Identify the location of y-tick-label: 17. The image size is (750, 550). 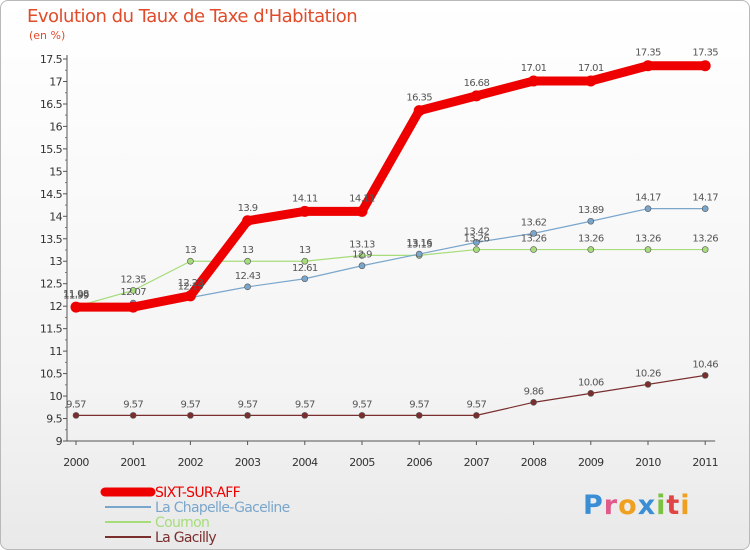
(55, 81).